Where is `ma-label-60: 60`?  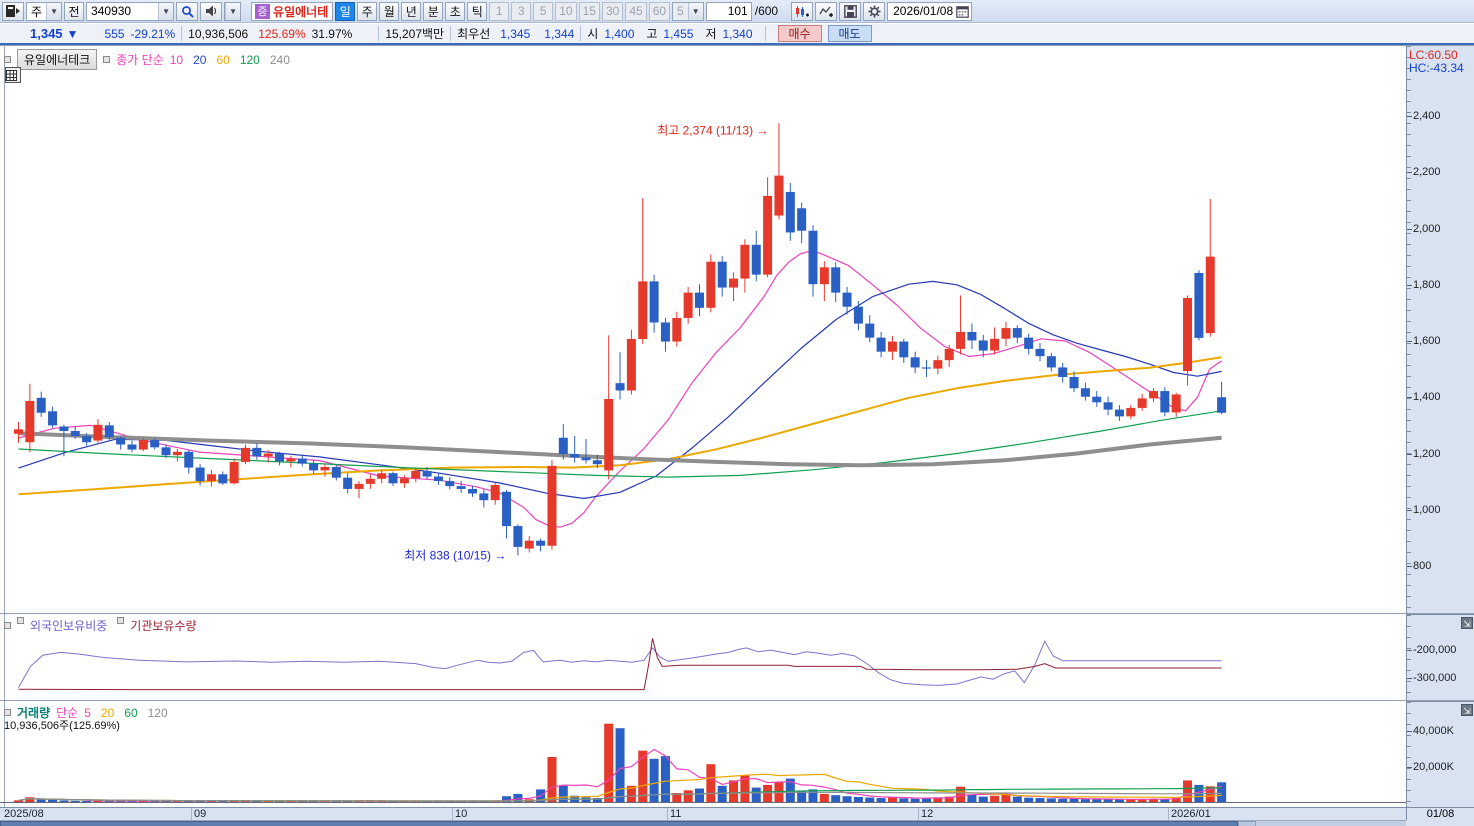
ma-label-60: 60 is located at coordinates (131, 712).